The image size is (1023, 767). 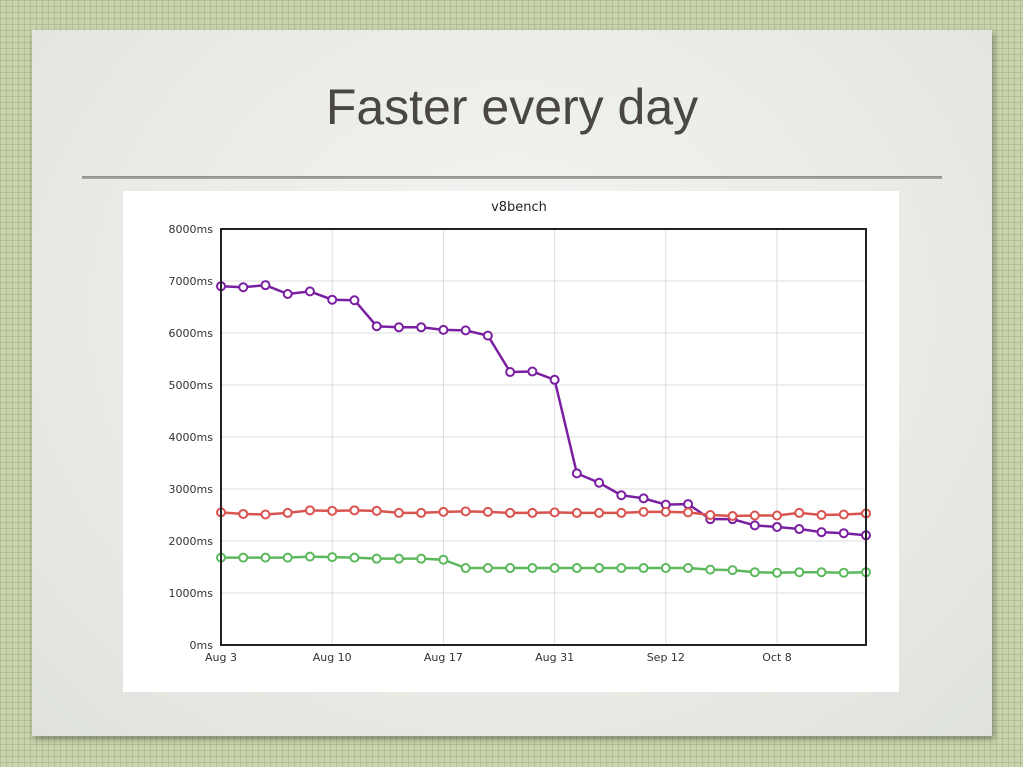 I want to click on x-tick-label: Aug 17, so click(x=443, y=657).